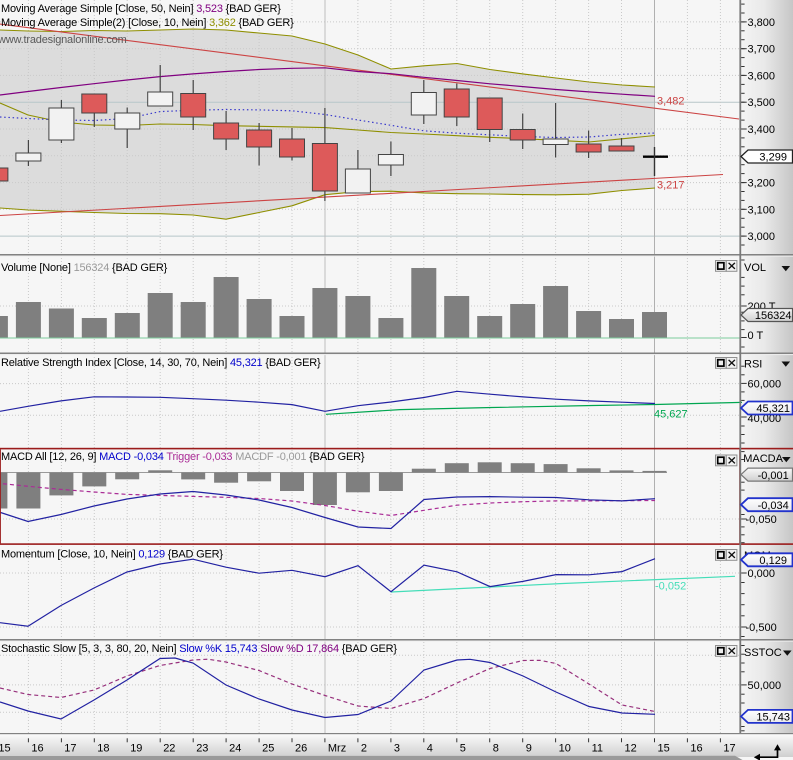 This screenshot has width=793, height=760. Describe the element at coordinates (761, 520) in the screenshot. I see `svg-text: -0,050` at that location.